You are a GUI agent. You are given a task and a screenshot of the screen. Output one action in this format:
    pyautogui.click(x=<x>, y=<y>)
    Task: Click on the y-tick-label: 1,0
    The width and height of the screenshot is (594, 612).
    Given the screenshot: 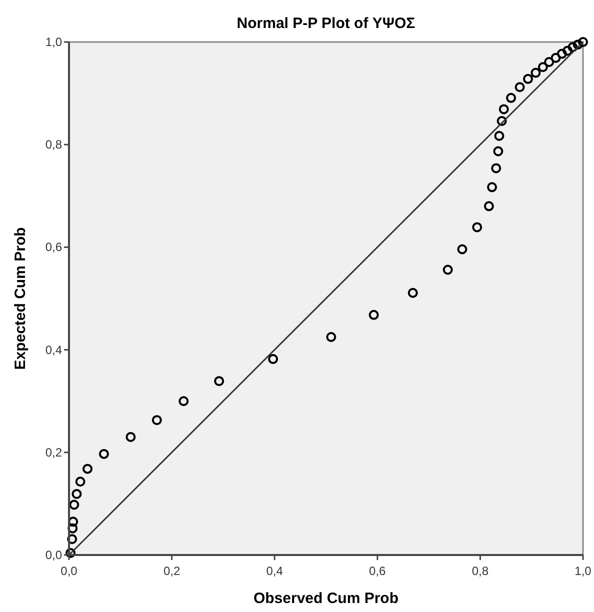 What is the action you would take?
    pyautogui.click(x=53, y=42)
    